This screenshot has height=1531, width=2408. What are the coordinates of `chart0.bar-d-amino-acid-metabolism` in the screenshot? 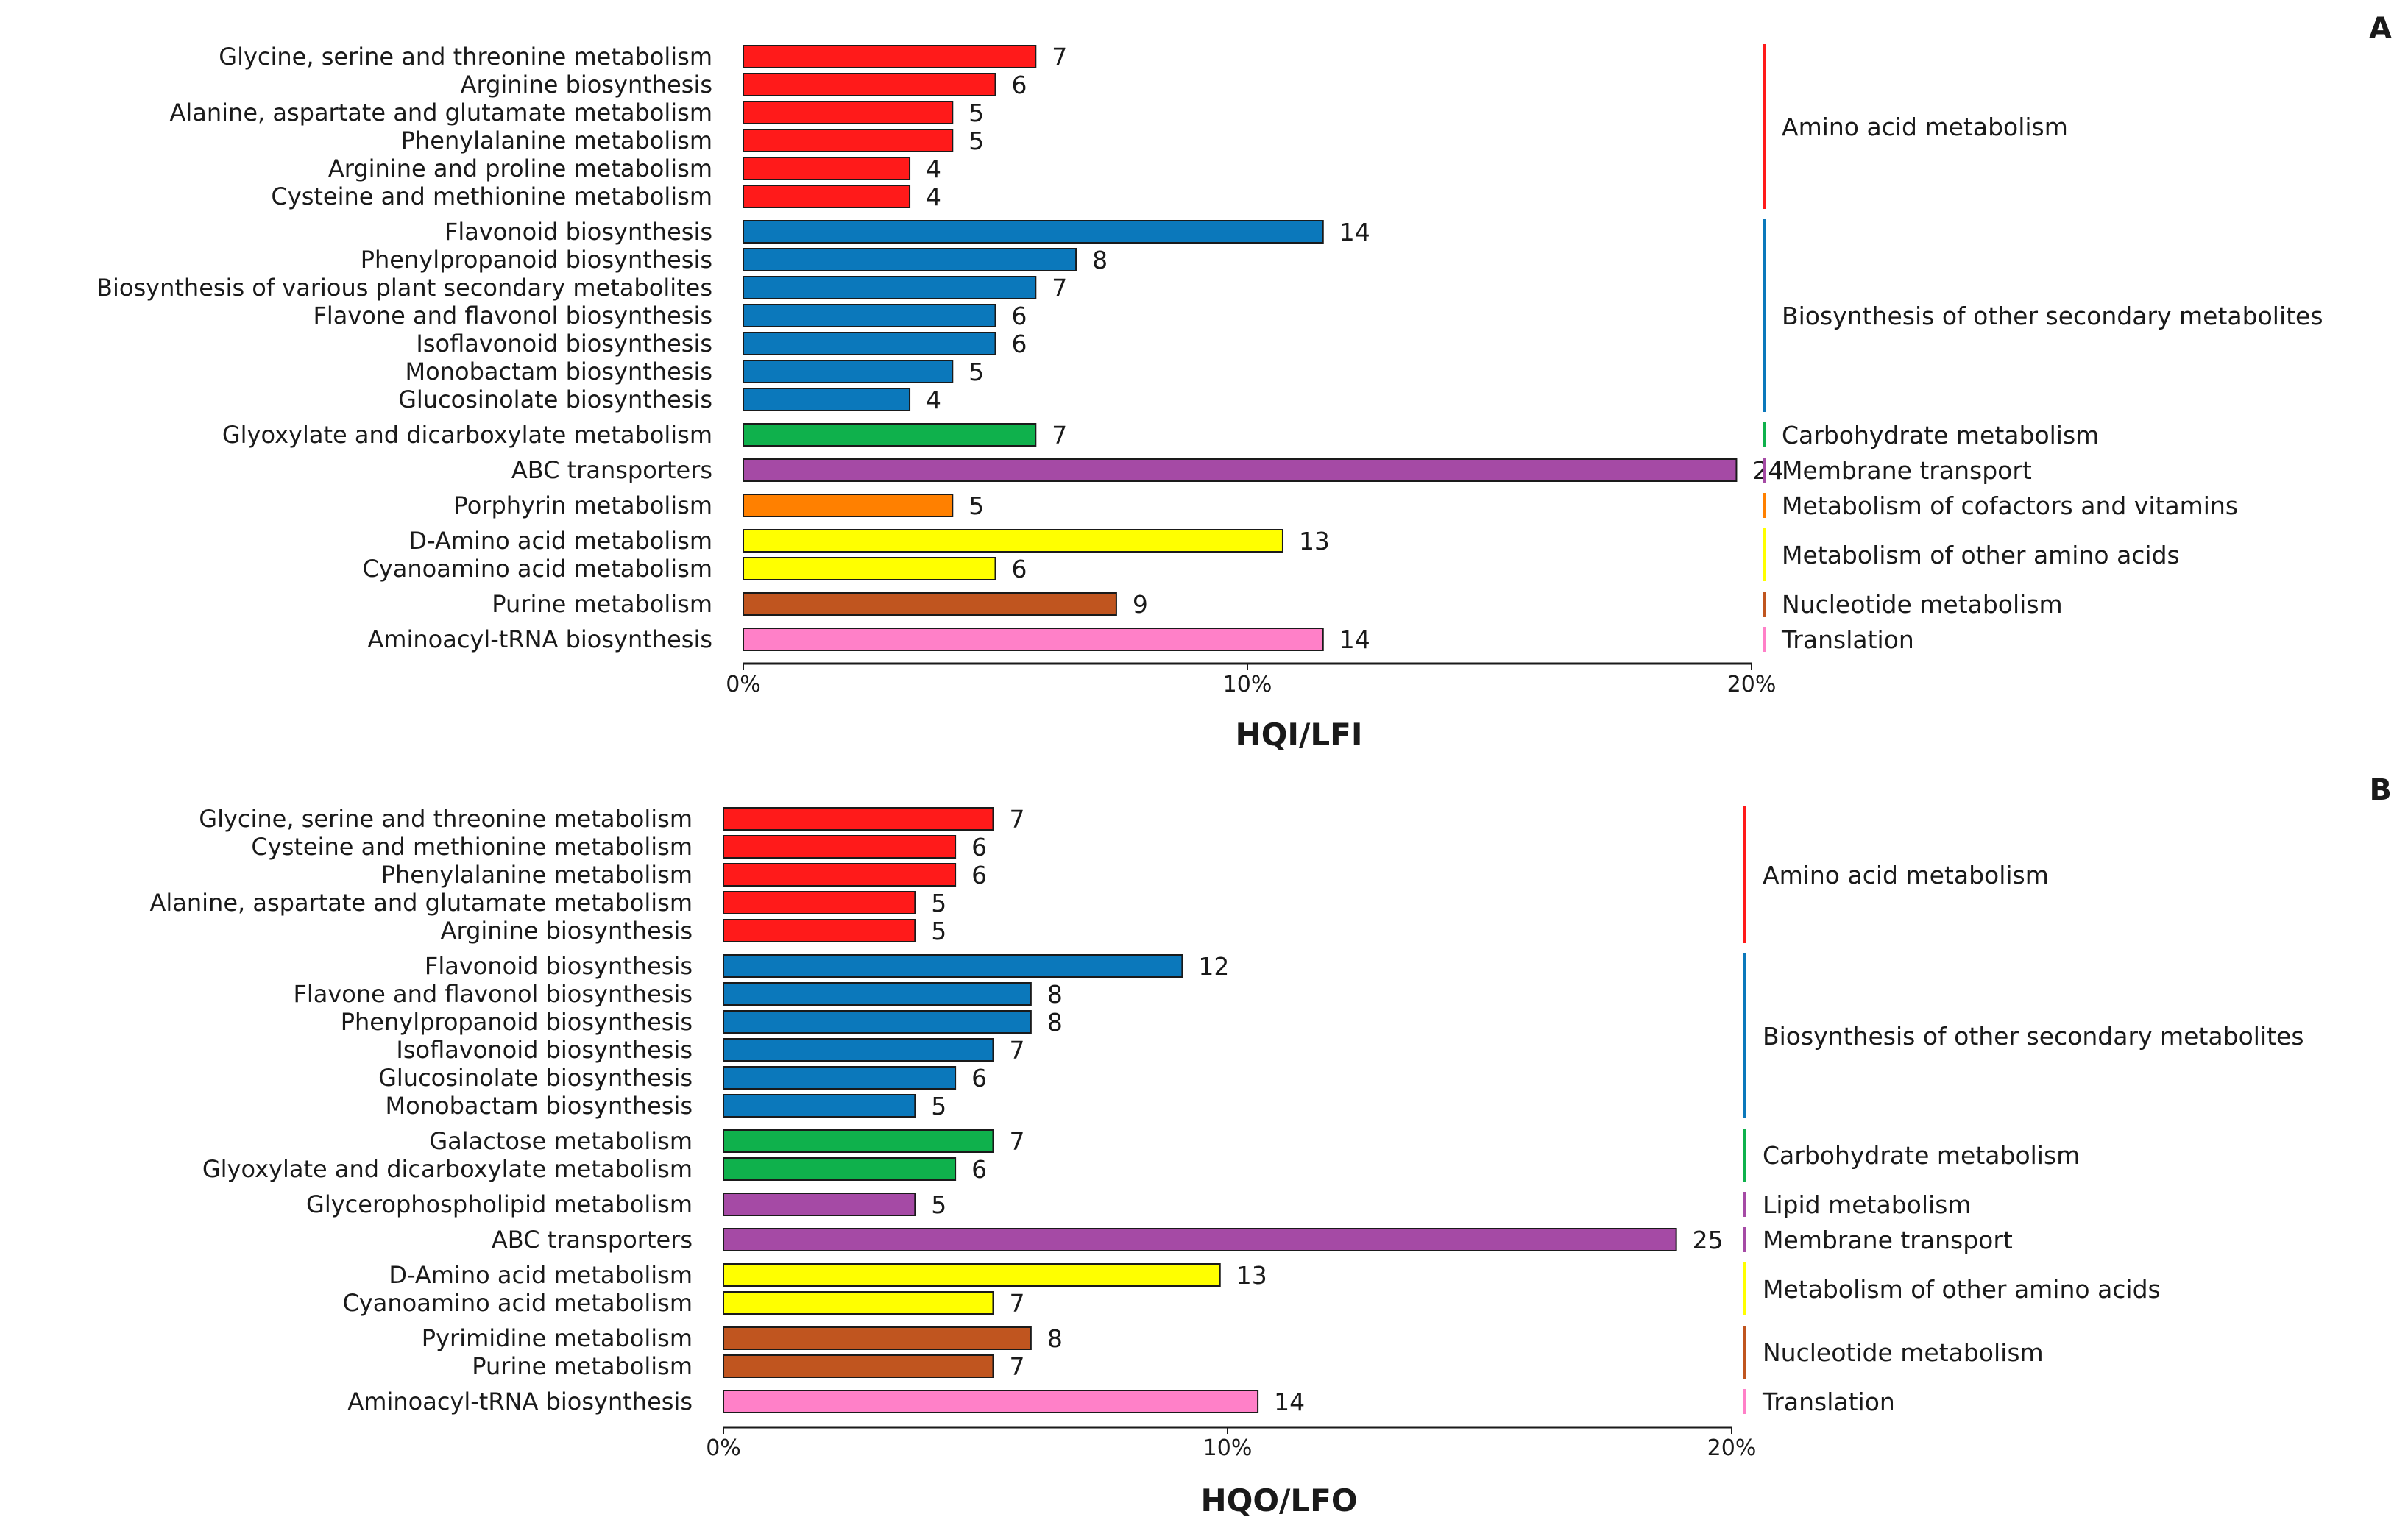 It's located at (1013, 541).